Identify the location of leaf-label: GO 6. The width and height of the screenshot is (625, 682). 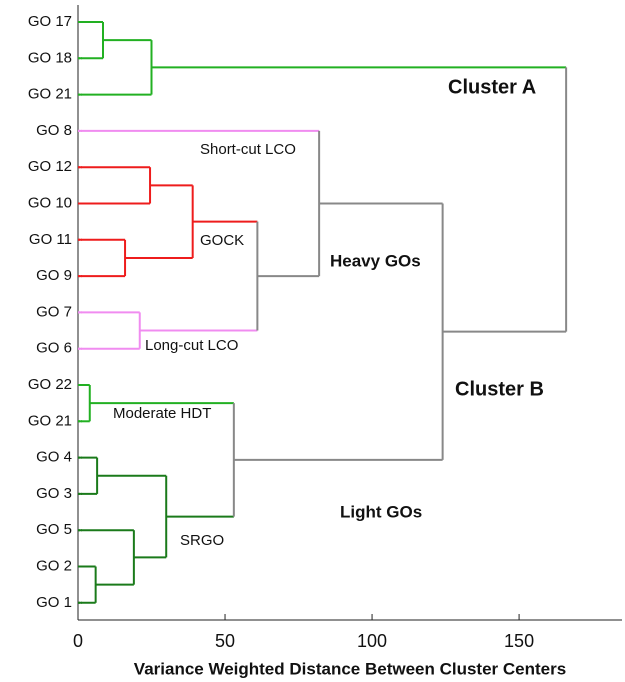
(54, 348).